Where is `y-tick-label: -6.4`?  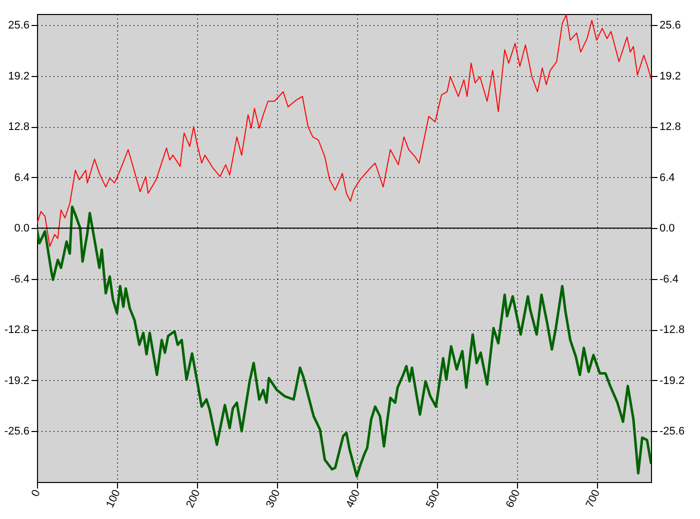 y-tick-label: -6.4 is located at coordinates (20, 279).